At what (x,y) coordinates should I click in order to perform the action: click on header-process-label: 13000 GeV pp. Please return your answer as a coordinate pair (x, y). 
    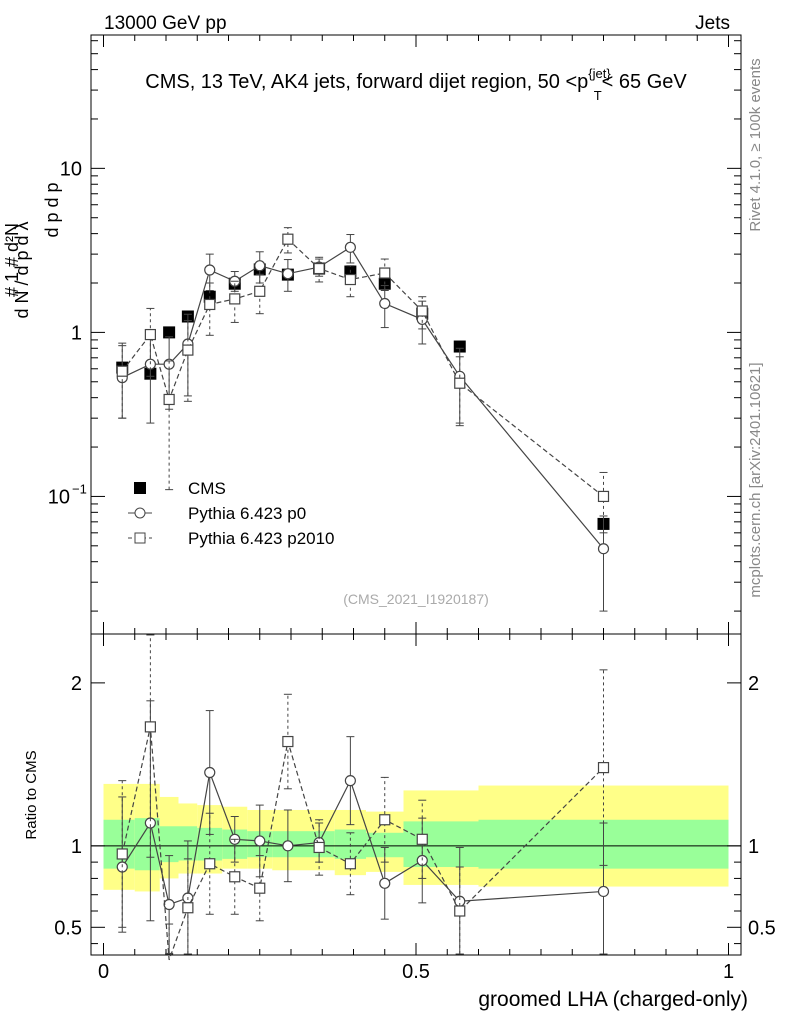
    Looking at the image, I should click on (165, 23).